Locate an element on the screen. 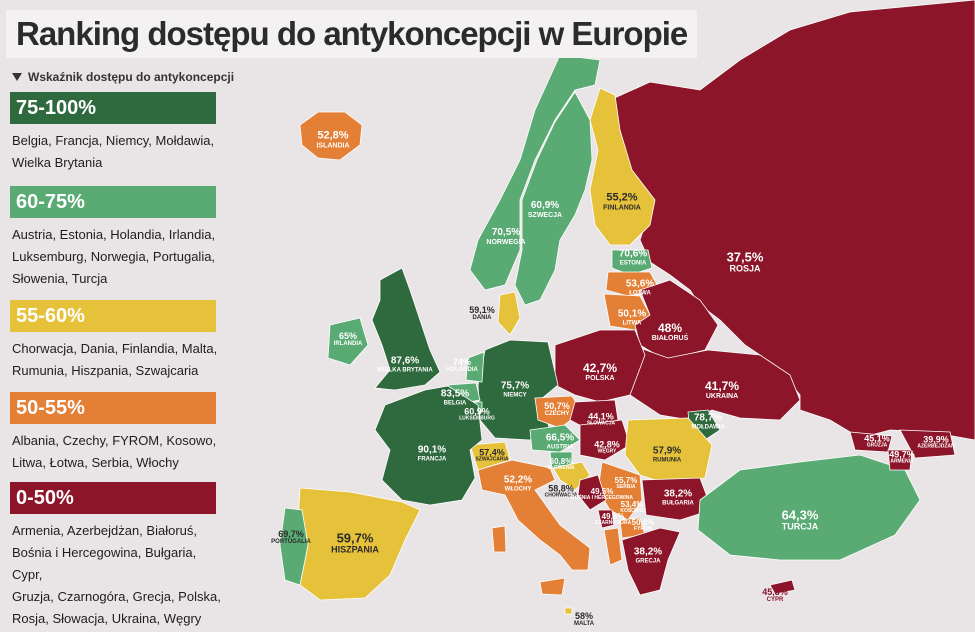 The image size is (975, 632). legend-country-line: Rosja, Słowacja, Ukraina, Węgry is located at coordinates (107, 618).